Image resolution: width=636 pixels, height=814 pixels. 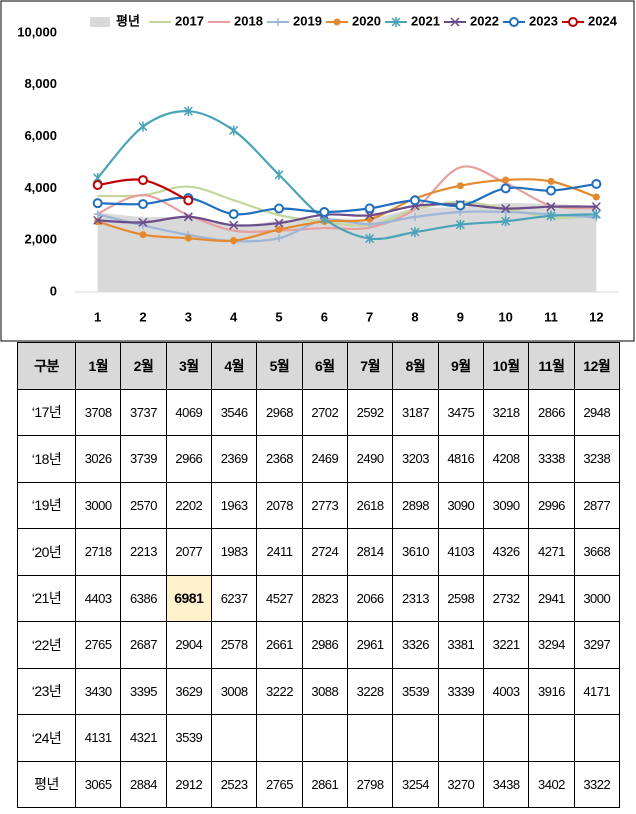 I want to click on y-tick-label: 8,000, so click(x=40, y=83).